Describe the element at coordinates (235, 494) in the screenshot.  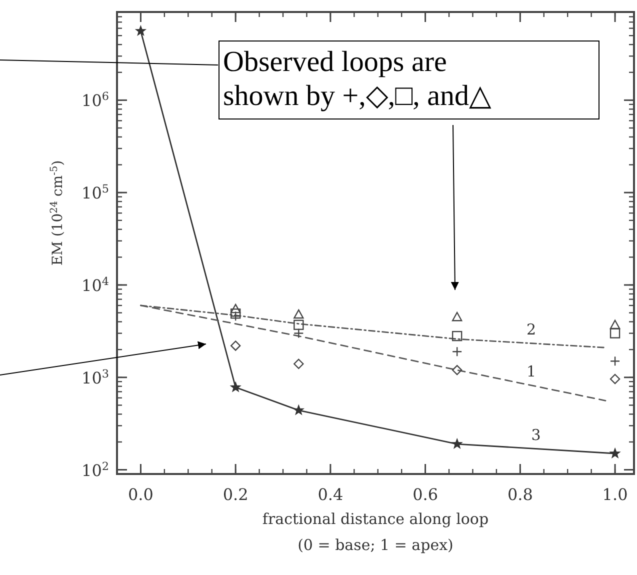
I see `x-tick-label: 0.2` at that location.